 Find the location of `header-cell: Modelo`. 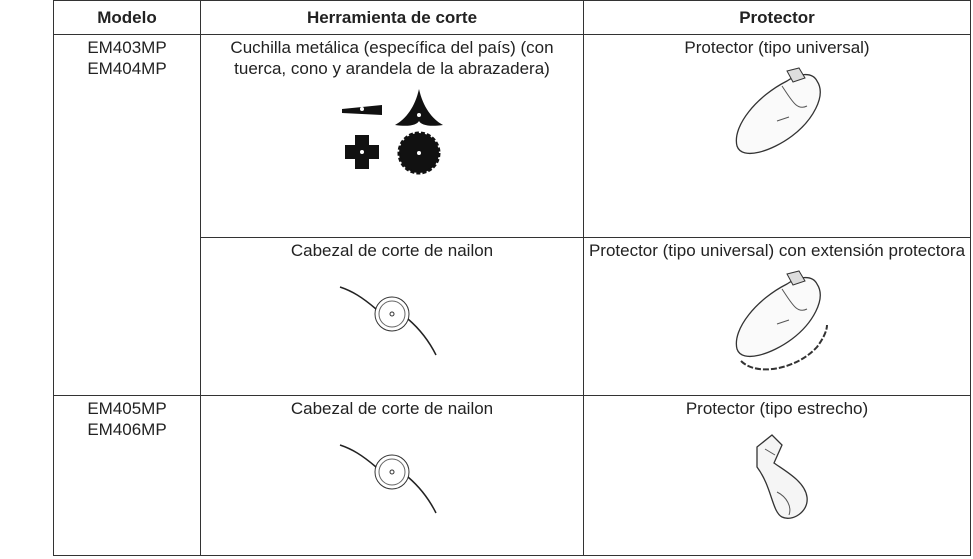

header-cell: Modelo is located at coordinates (127, 17).